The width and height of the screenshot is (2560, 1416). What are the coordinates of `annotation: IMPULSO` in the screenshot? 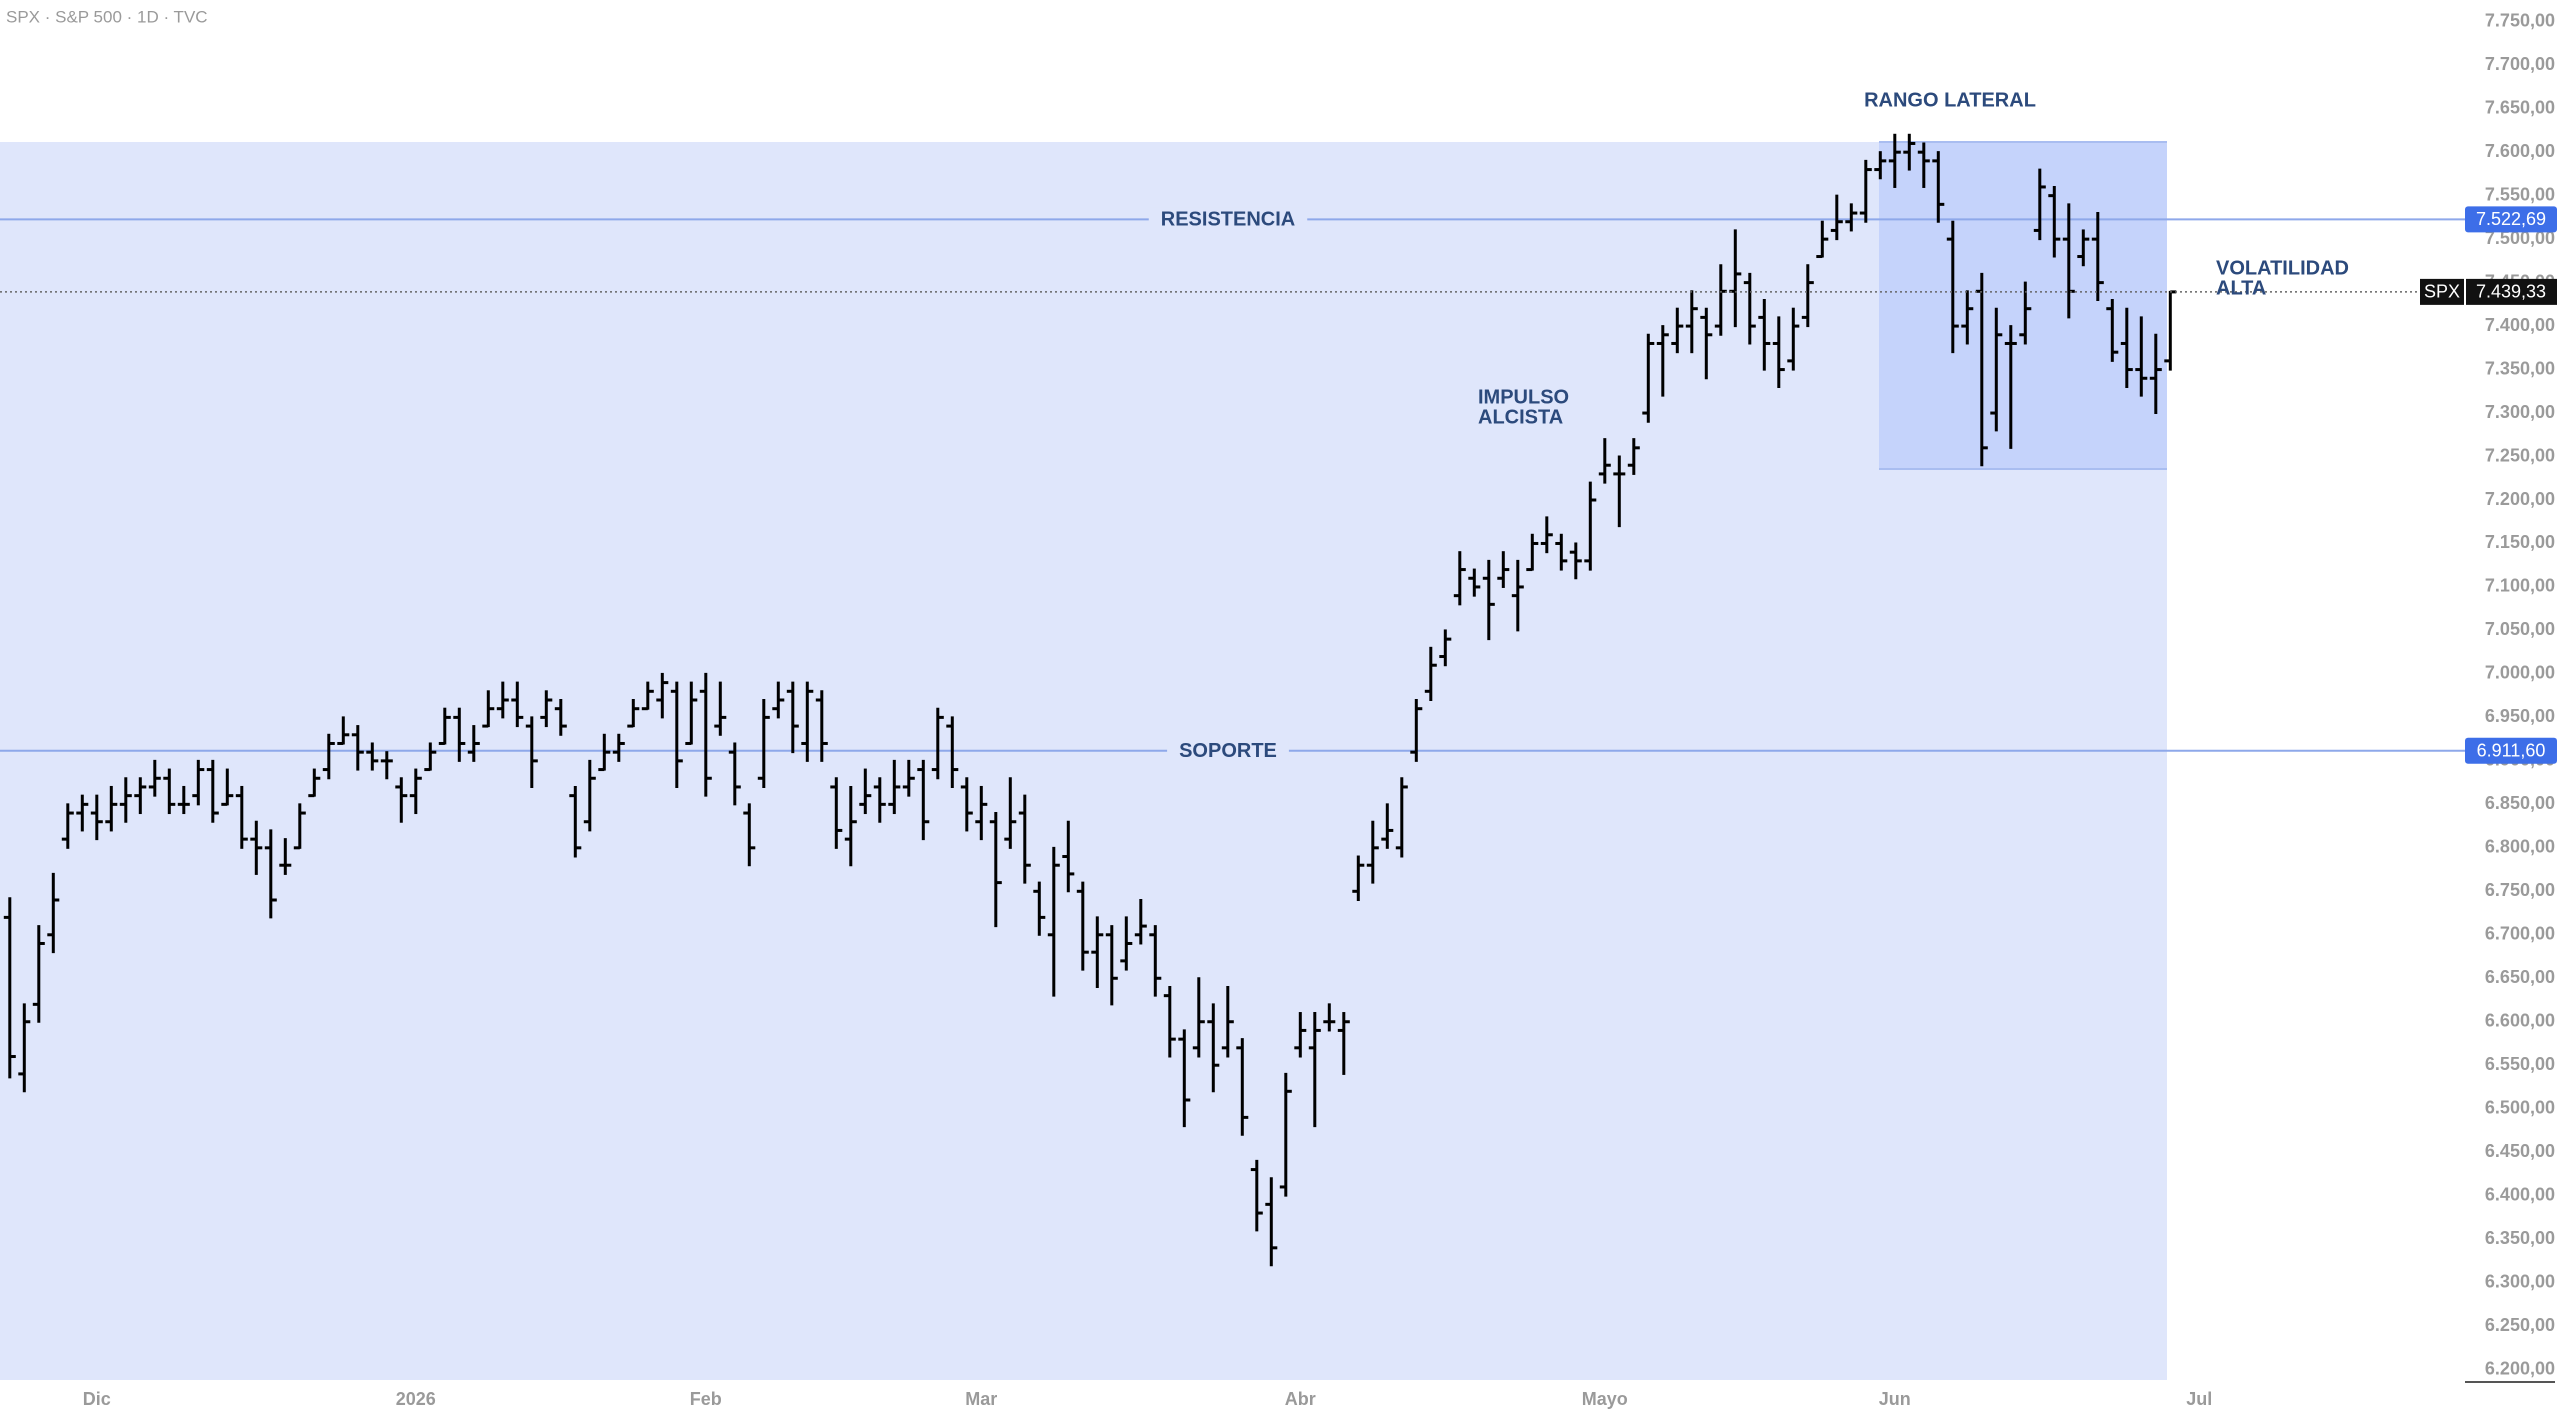 It's located at (1523, 397).